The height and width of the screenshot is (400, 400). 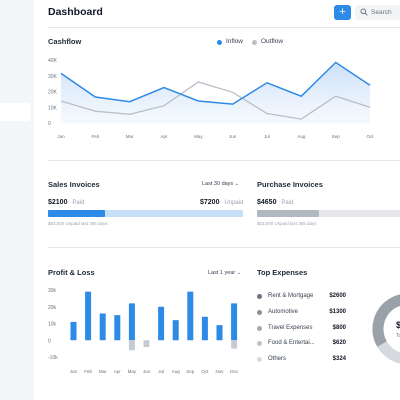 What do you see at coordinates (283, 311) in the screenshot?
I see `expense-label: Automotive` at bounding box center [283, 311].